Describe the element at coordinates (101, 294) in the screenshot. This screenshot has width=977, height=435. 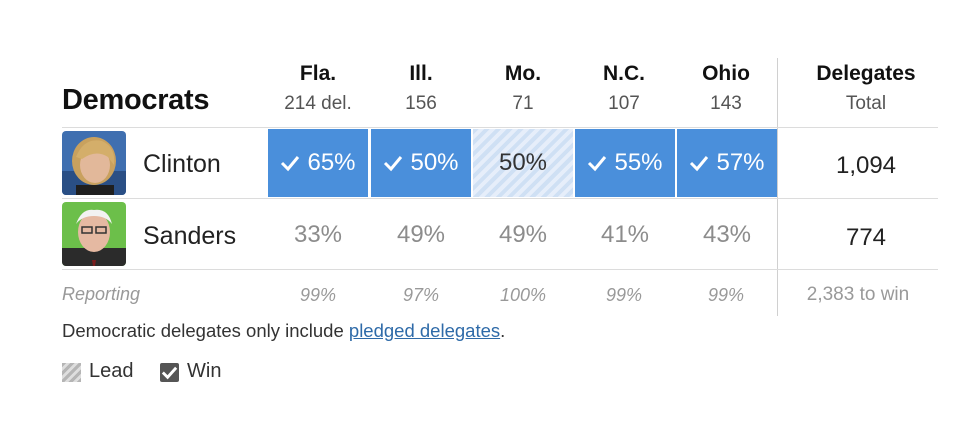
I see `reporting-label: Reporting` at that location.